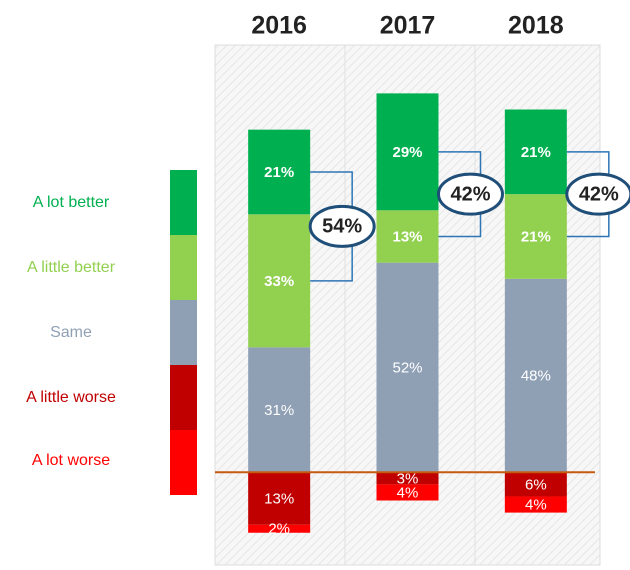  Describe the element at coordinates (279, 26) in the screenshot. I see `category-label: 2016` at that location.